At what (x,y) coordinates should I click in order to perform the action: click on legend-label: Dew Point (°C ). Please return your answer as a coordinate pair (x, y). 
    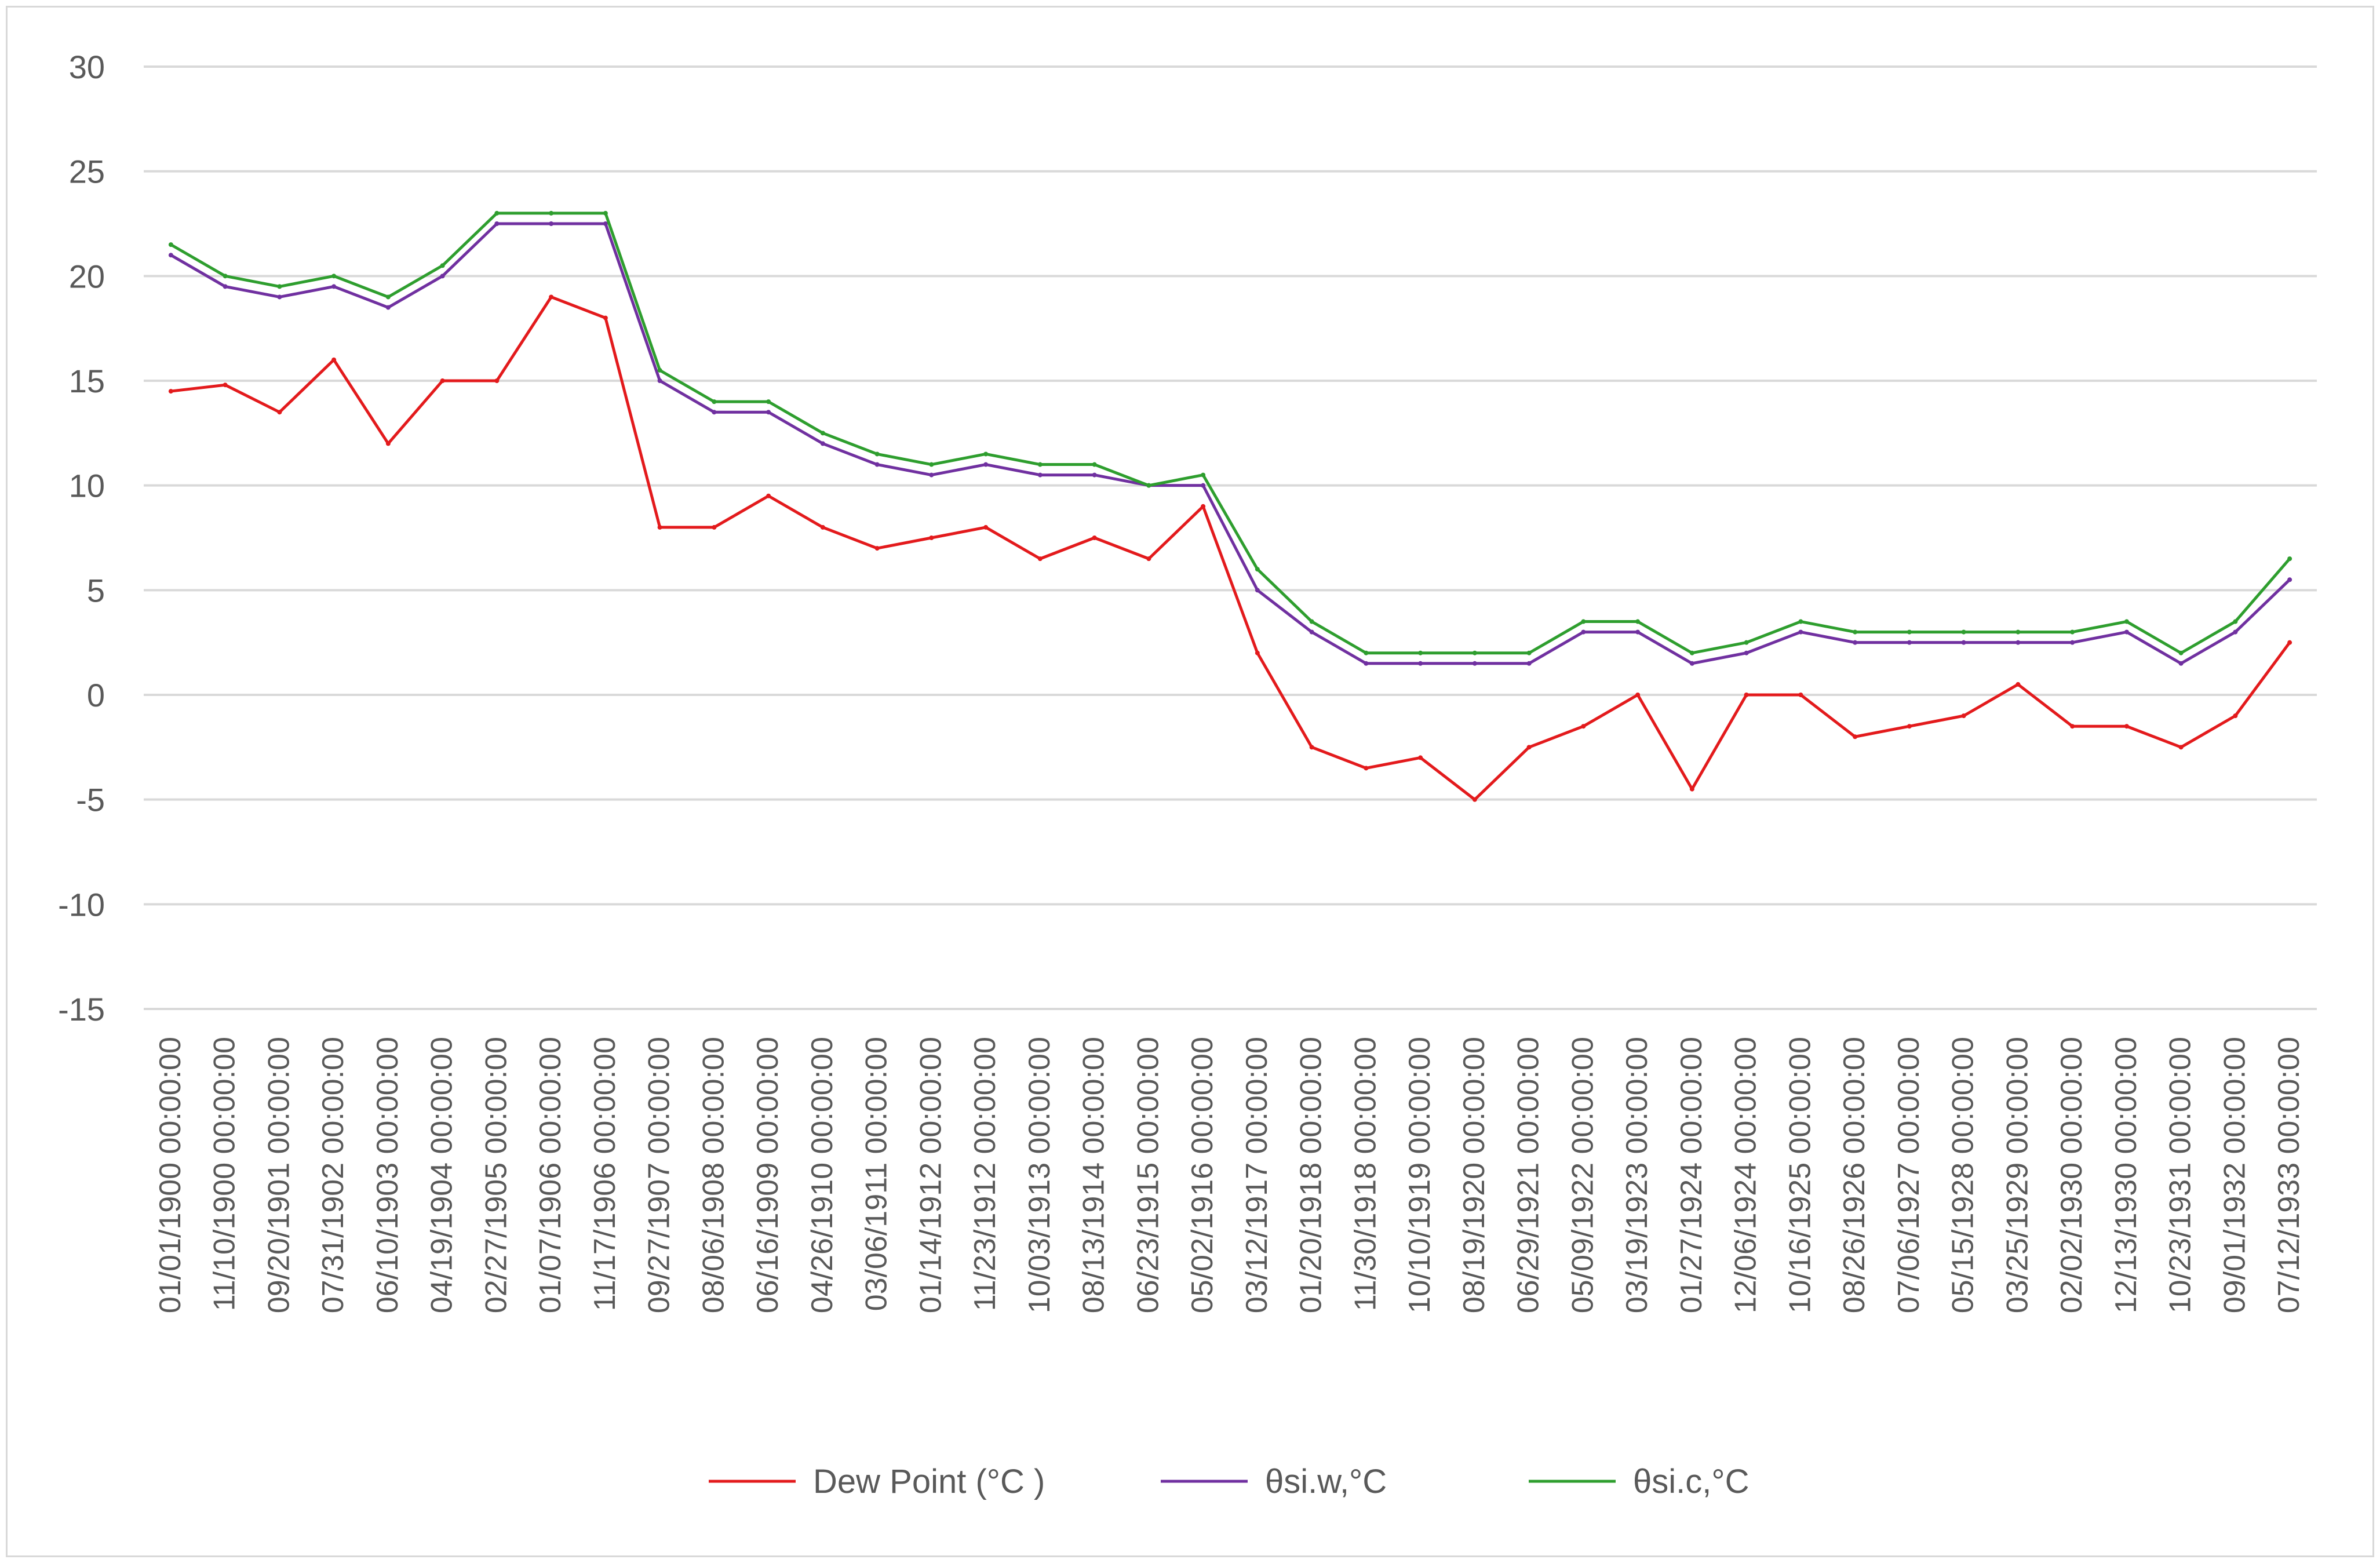
    Looking at the image, I should click on (929, 1481).